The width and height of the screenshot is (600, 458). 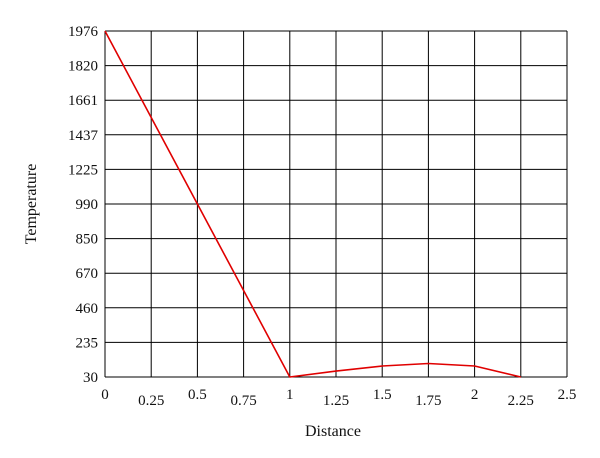 What do you see at coordinates (336, 401) in the screenshot?
I see `x-tick-label: 1.25` at bounding box center [336, 401].